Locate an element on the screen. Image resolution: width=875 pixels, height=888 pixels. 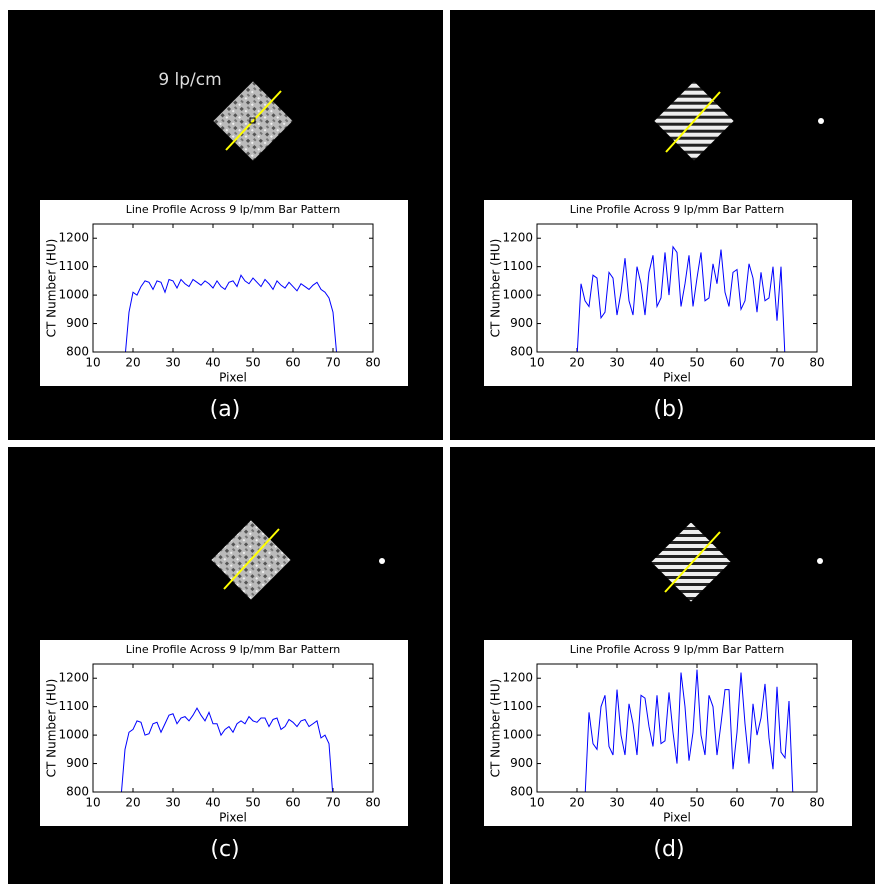
panel-label: (b) is located at coordinates (668, 409).